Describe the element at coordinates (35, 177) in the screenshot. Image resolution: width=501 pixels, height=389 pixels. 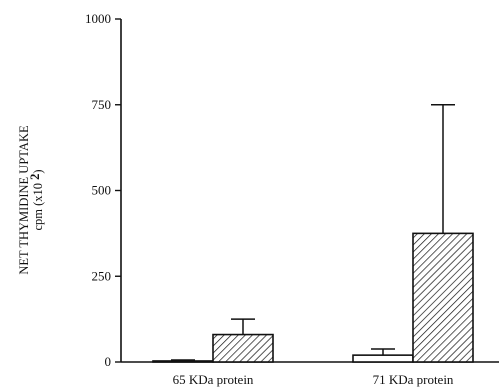
I see `y-axis-unit-exponent: 2` at that location.